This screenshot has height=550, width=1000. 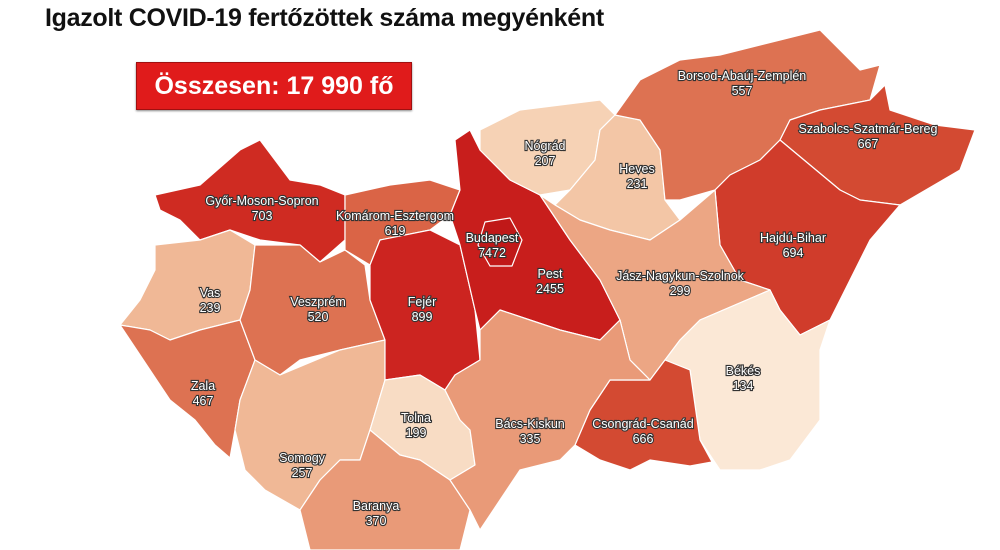 What do you see at coordinates (274, 86) in the screenshot?
I see `total-cases-box: Összesen: 17 990 fő` at bounding box center [274, 86].